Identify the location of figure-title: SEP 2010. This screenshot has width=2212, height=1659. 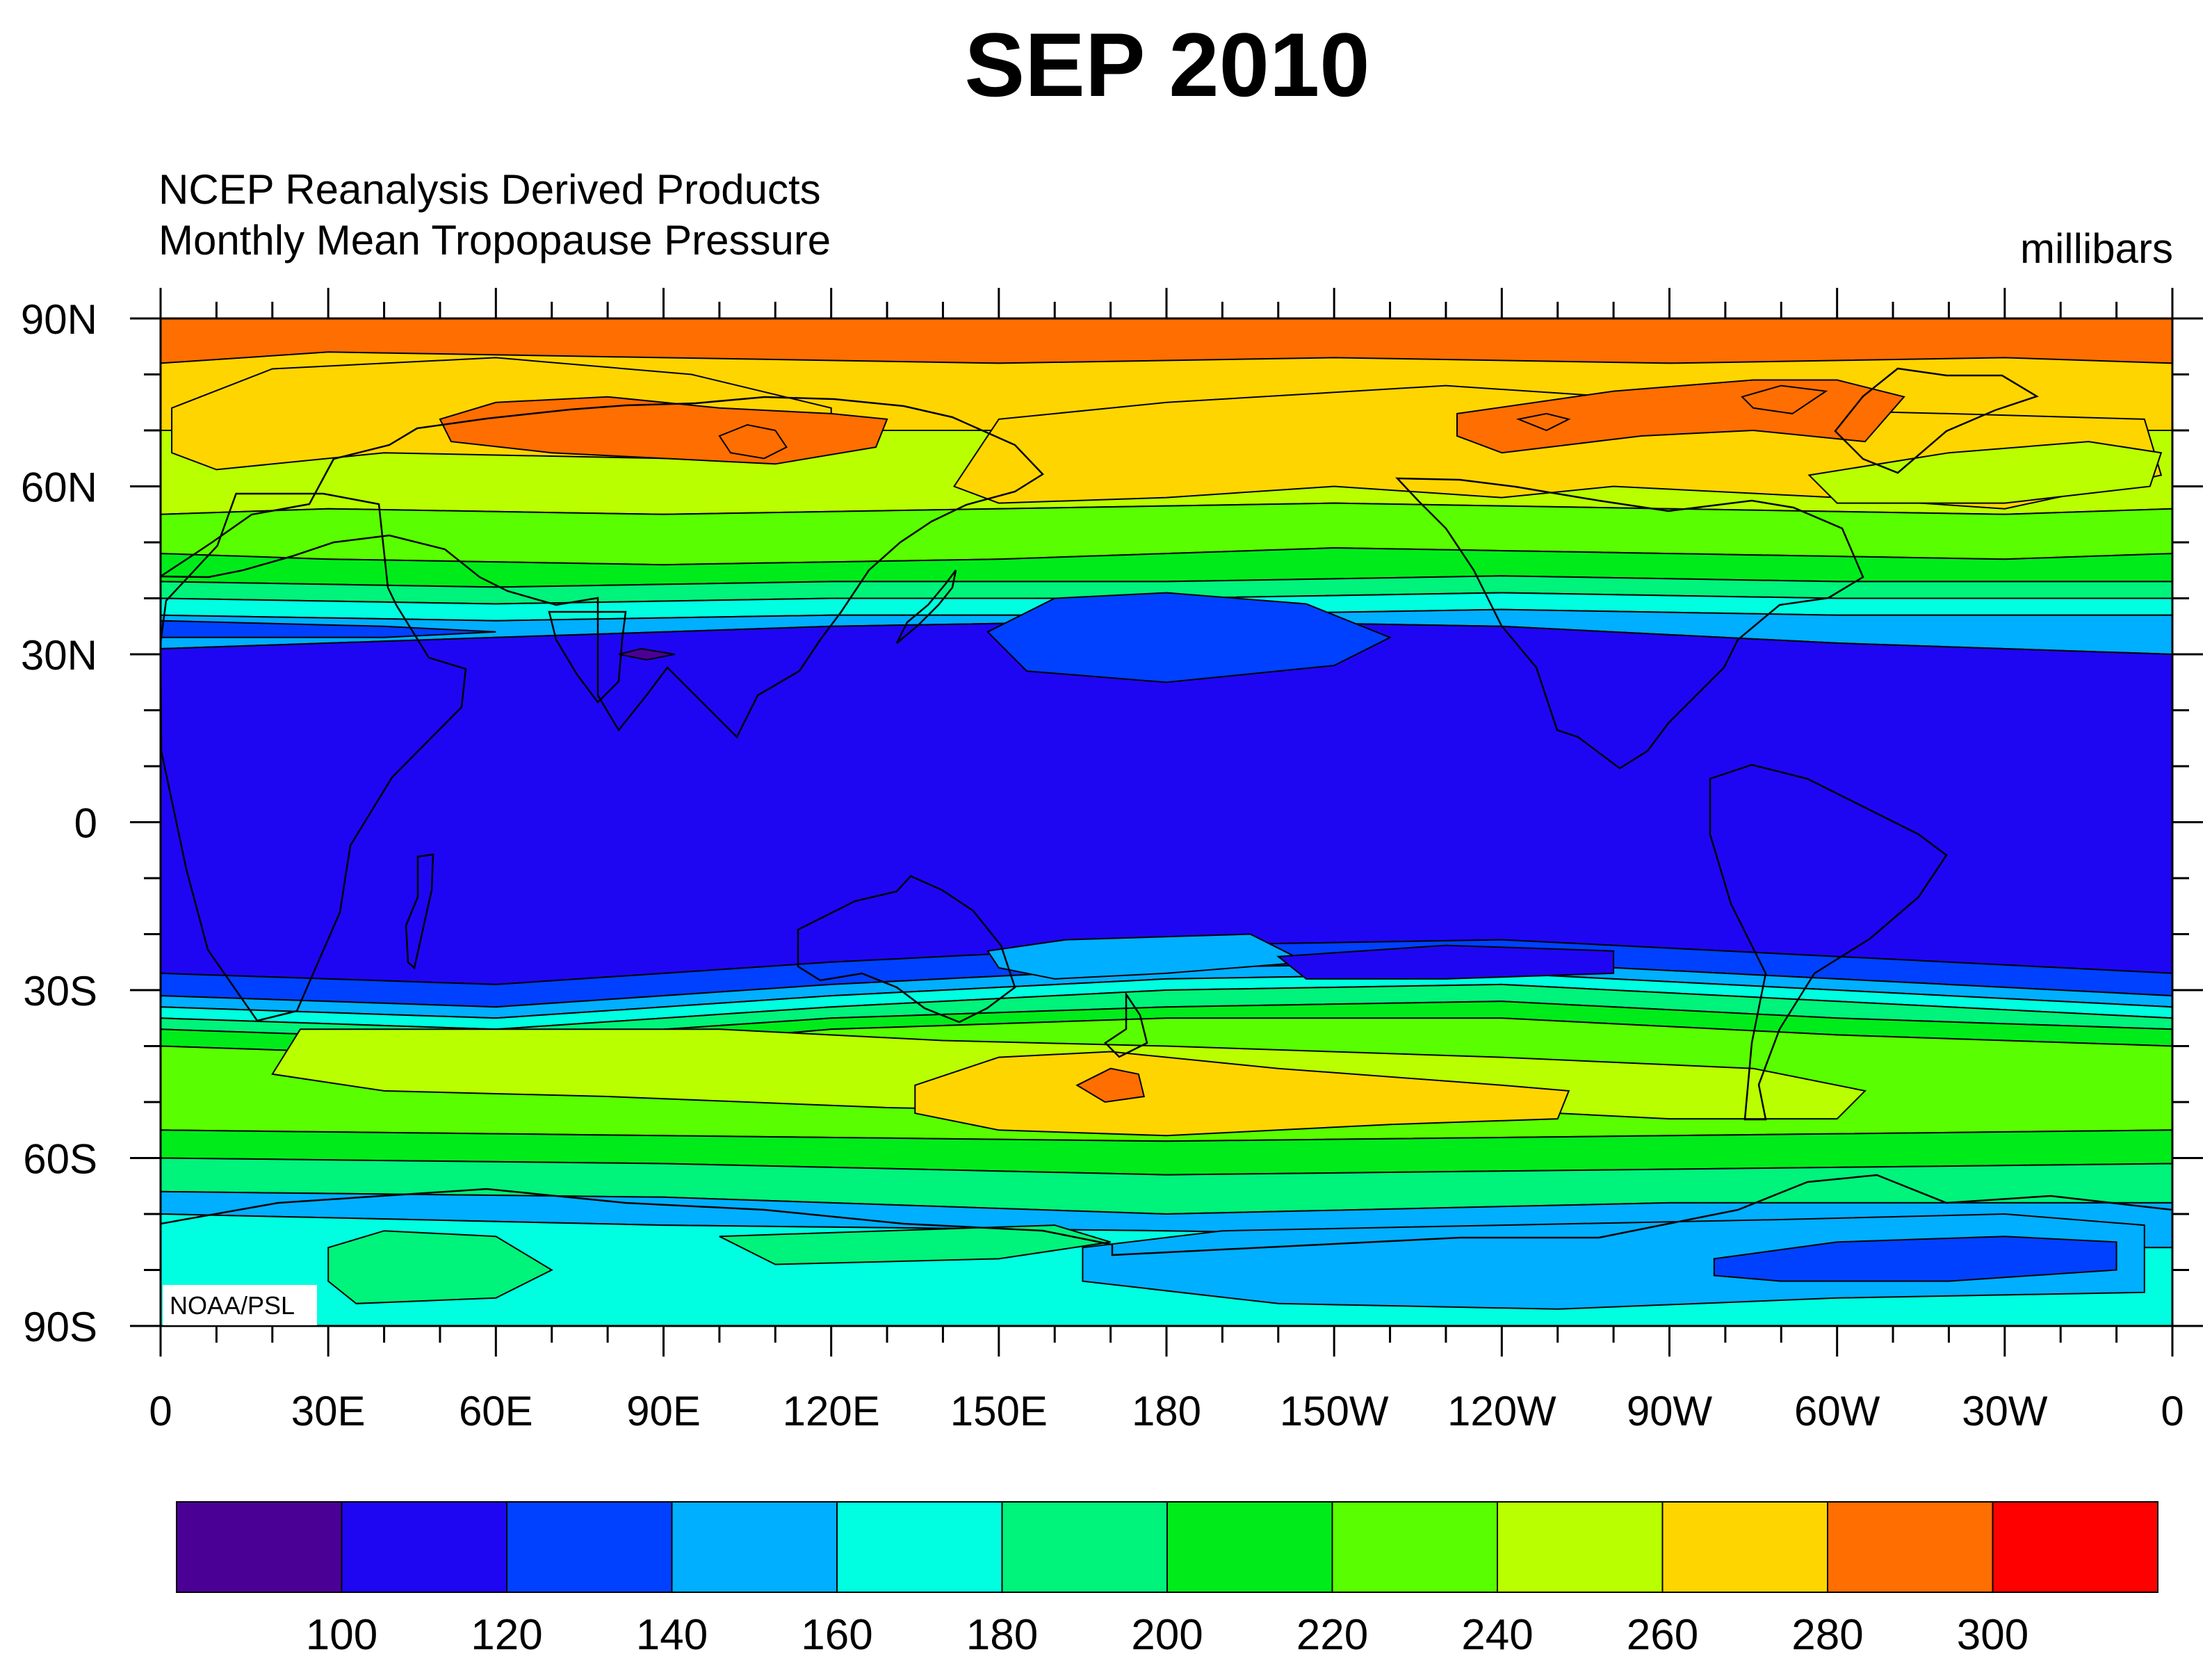
(1166, 64).